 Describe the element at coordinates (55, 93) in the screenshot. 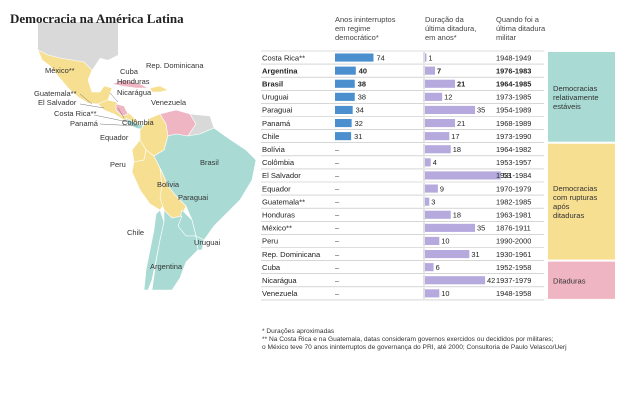

I see `map-label-guatemala: Guatemala**` at that location.